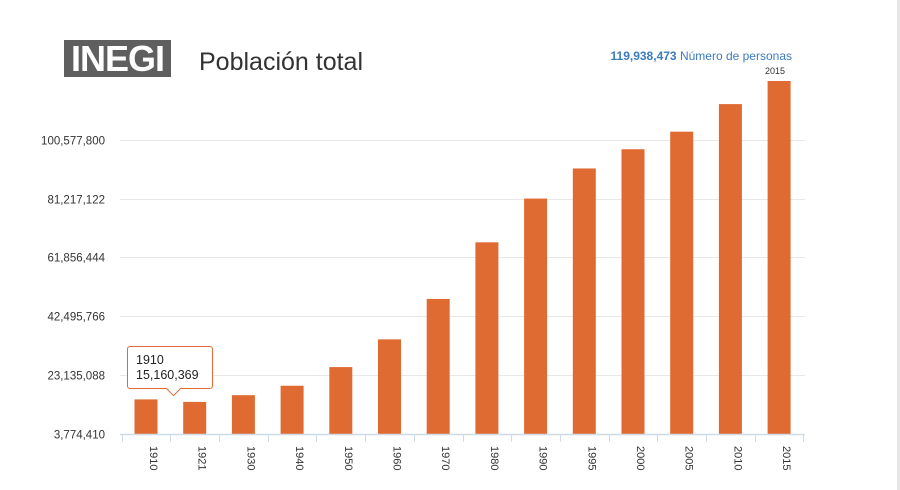  What do you see at coordinates (76, 259) in the screenshot?
I see `y-tick-label: 61,856,444` at bounding box center [76, 259].